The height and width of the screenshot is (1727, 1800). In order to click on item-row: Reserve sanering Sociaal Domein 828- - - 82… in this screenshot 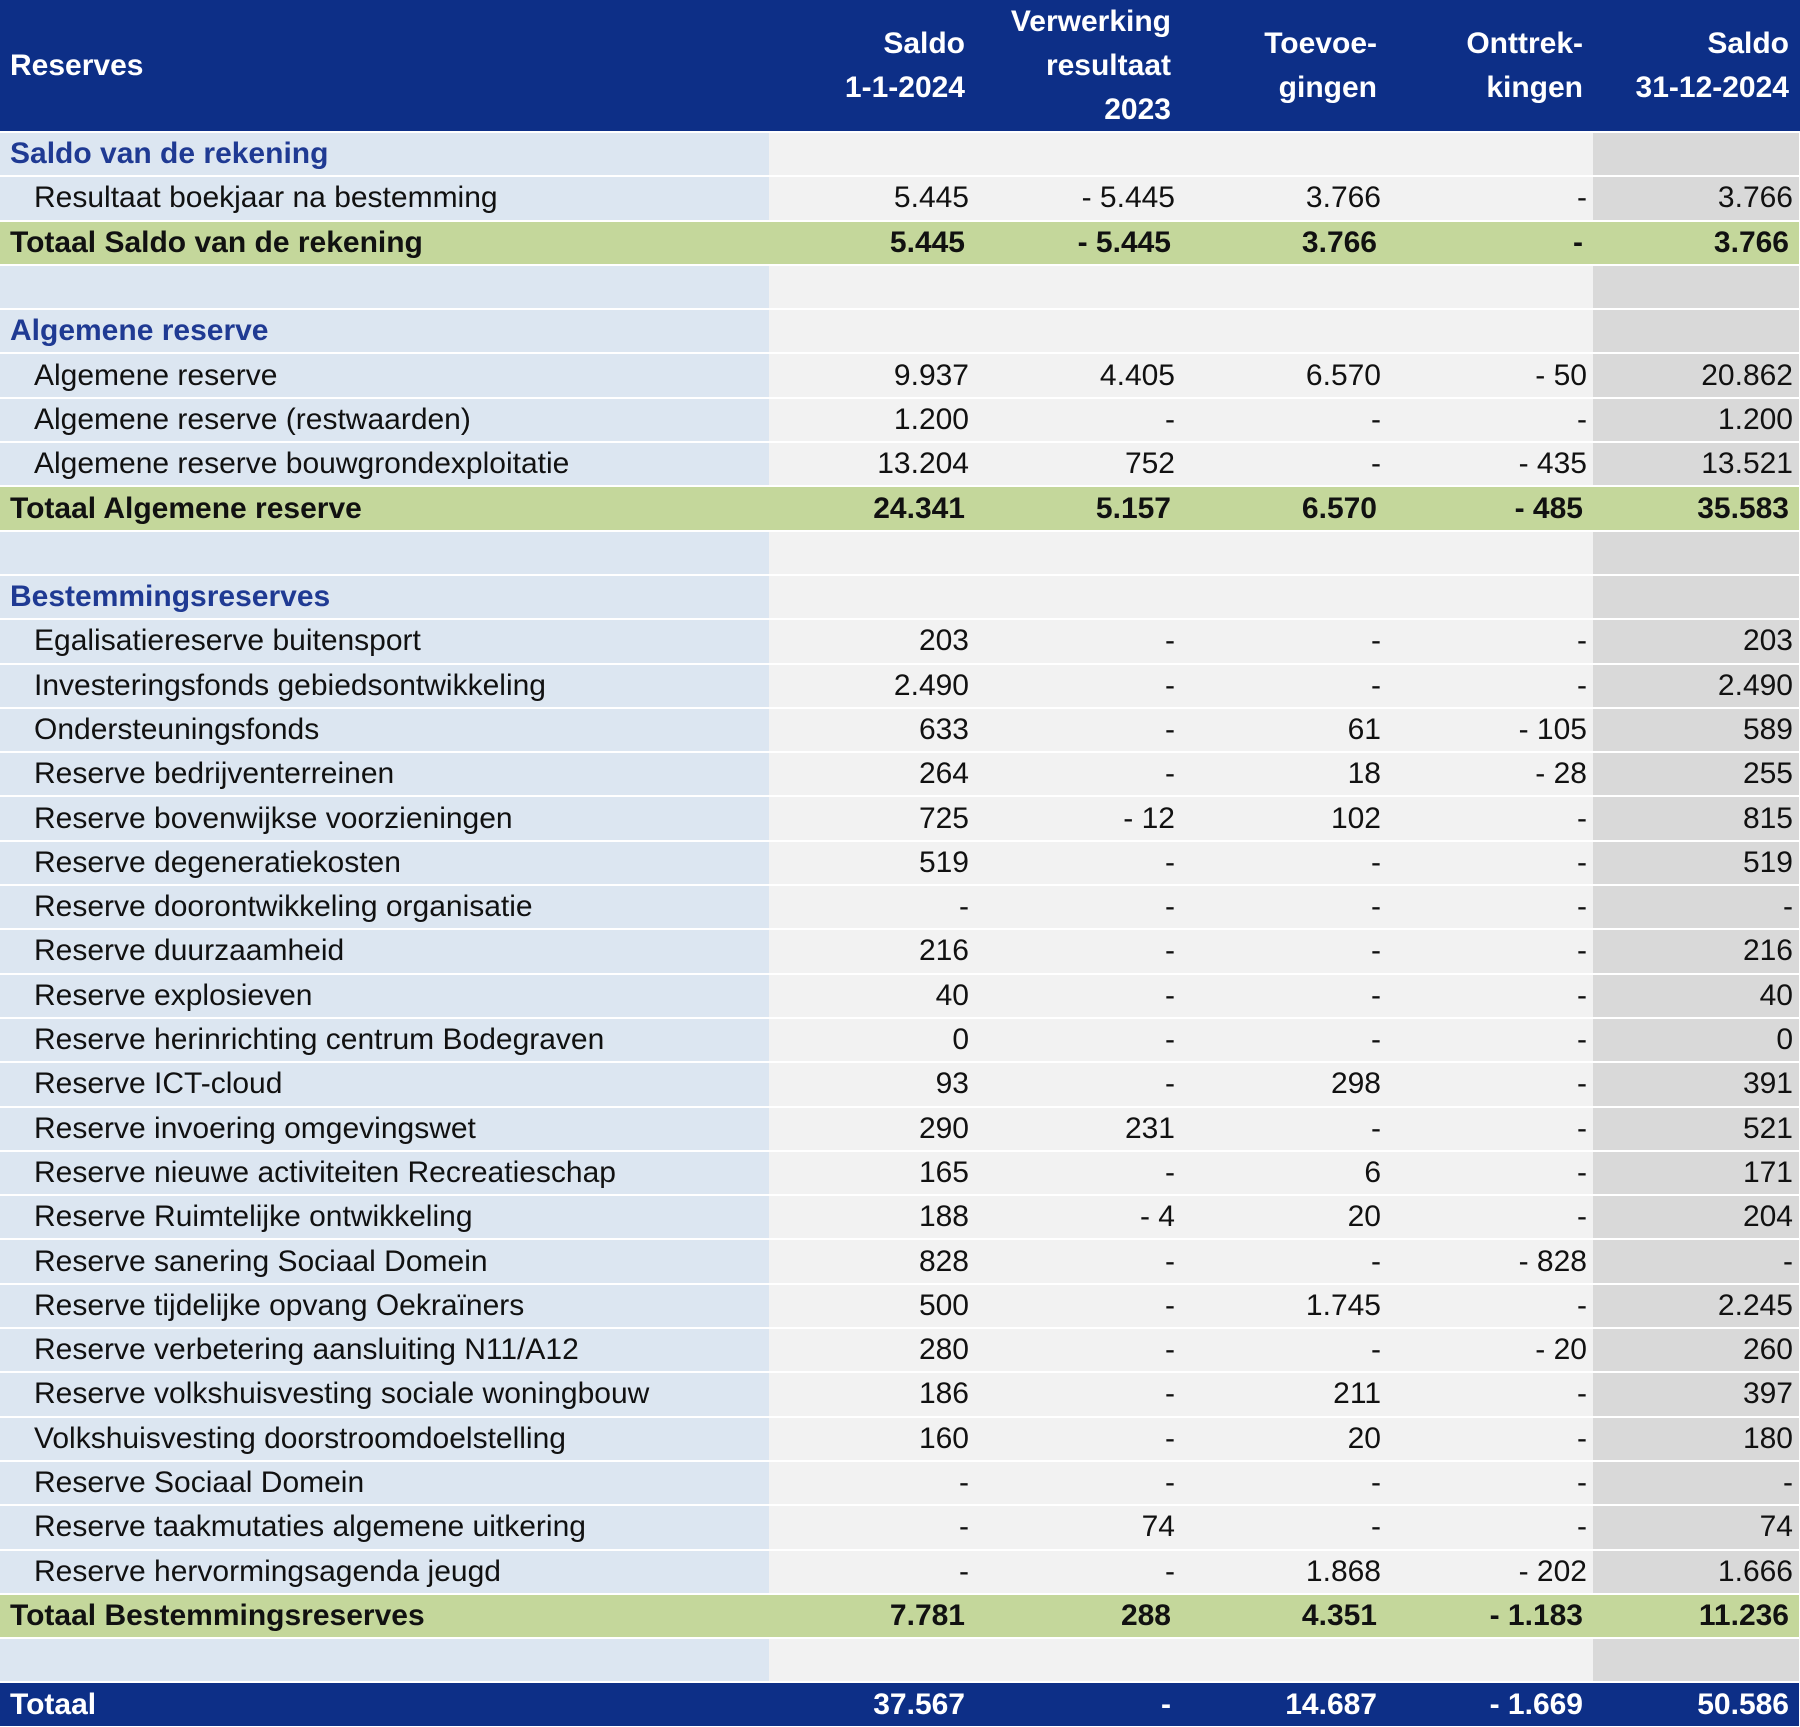, I will do `click(900, 1262)`.